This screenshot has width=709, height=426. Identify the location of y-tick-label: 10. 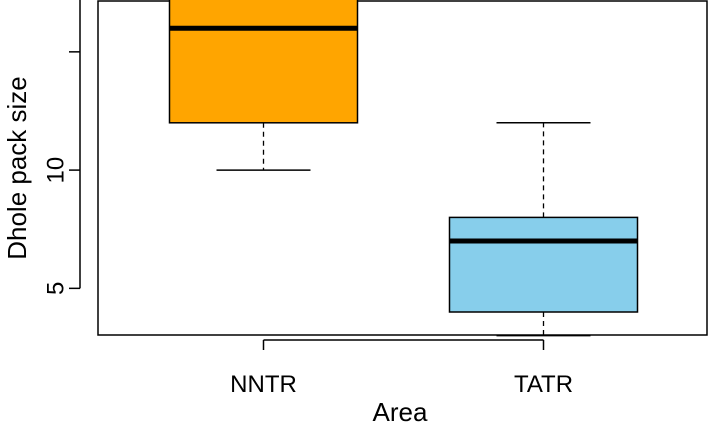
(56, 170).